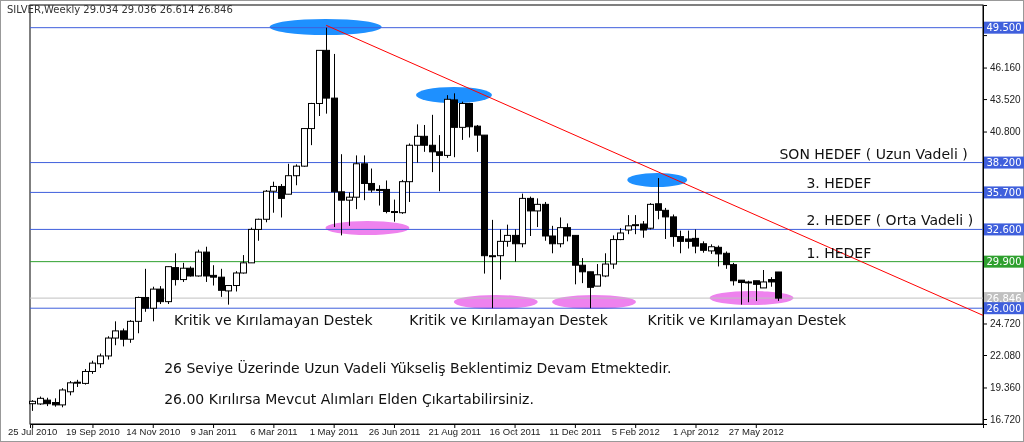 Image resolution: width=1024 pixels, height=442 pixels. Describe the element at coordinates (756, 431) in the screenshot. I see `x-tick-label: 27 May 2012` at that location.